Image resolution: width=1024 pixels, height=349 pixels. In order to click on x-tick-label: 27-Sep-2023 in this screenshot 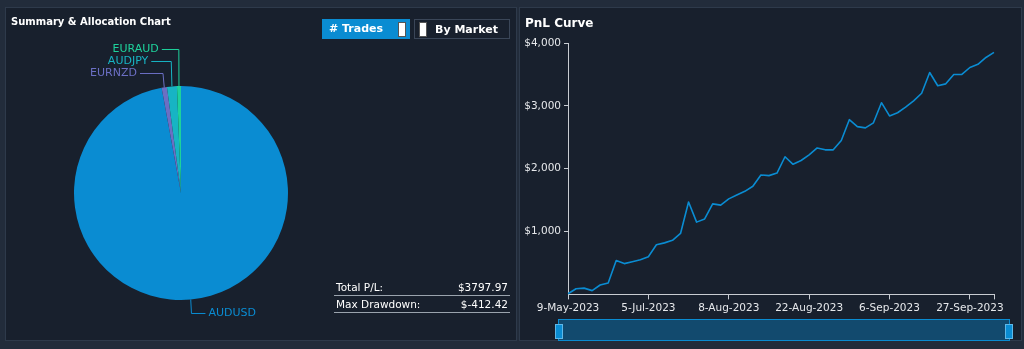, I will do `click(970, 307)`.